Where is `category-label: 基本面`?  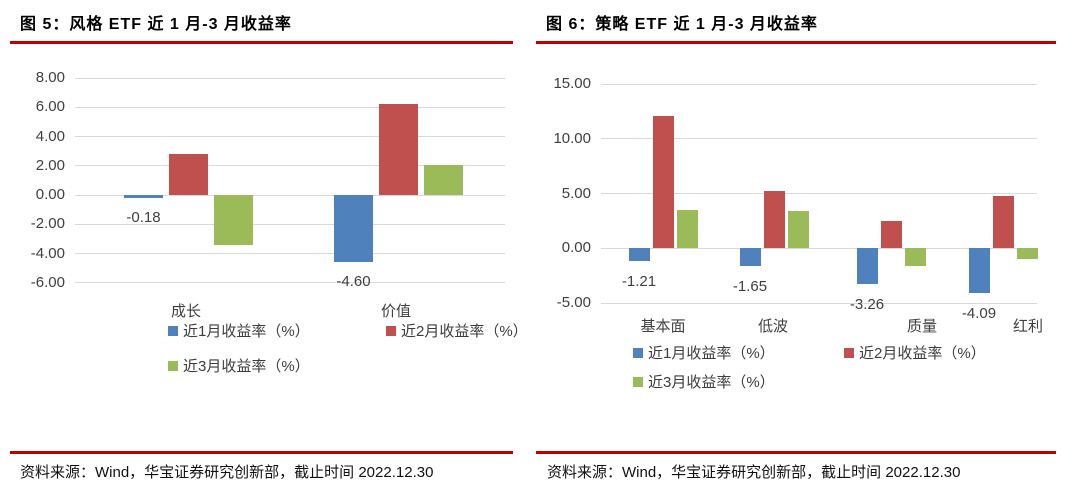 category-label: 基本面 is located at coordinates (663, 326).